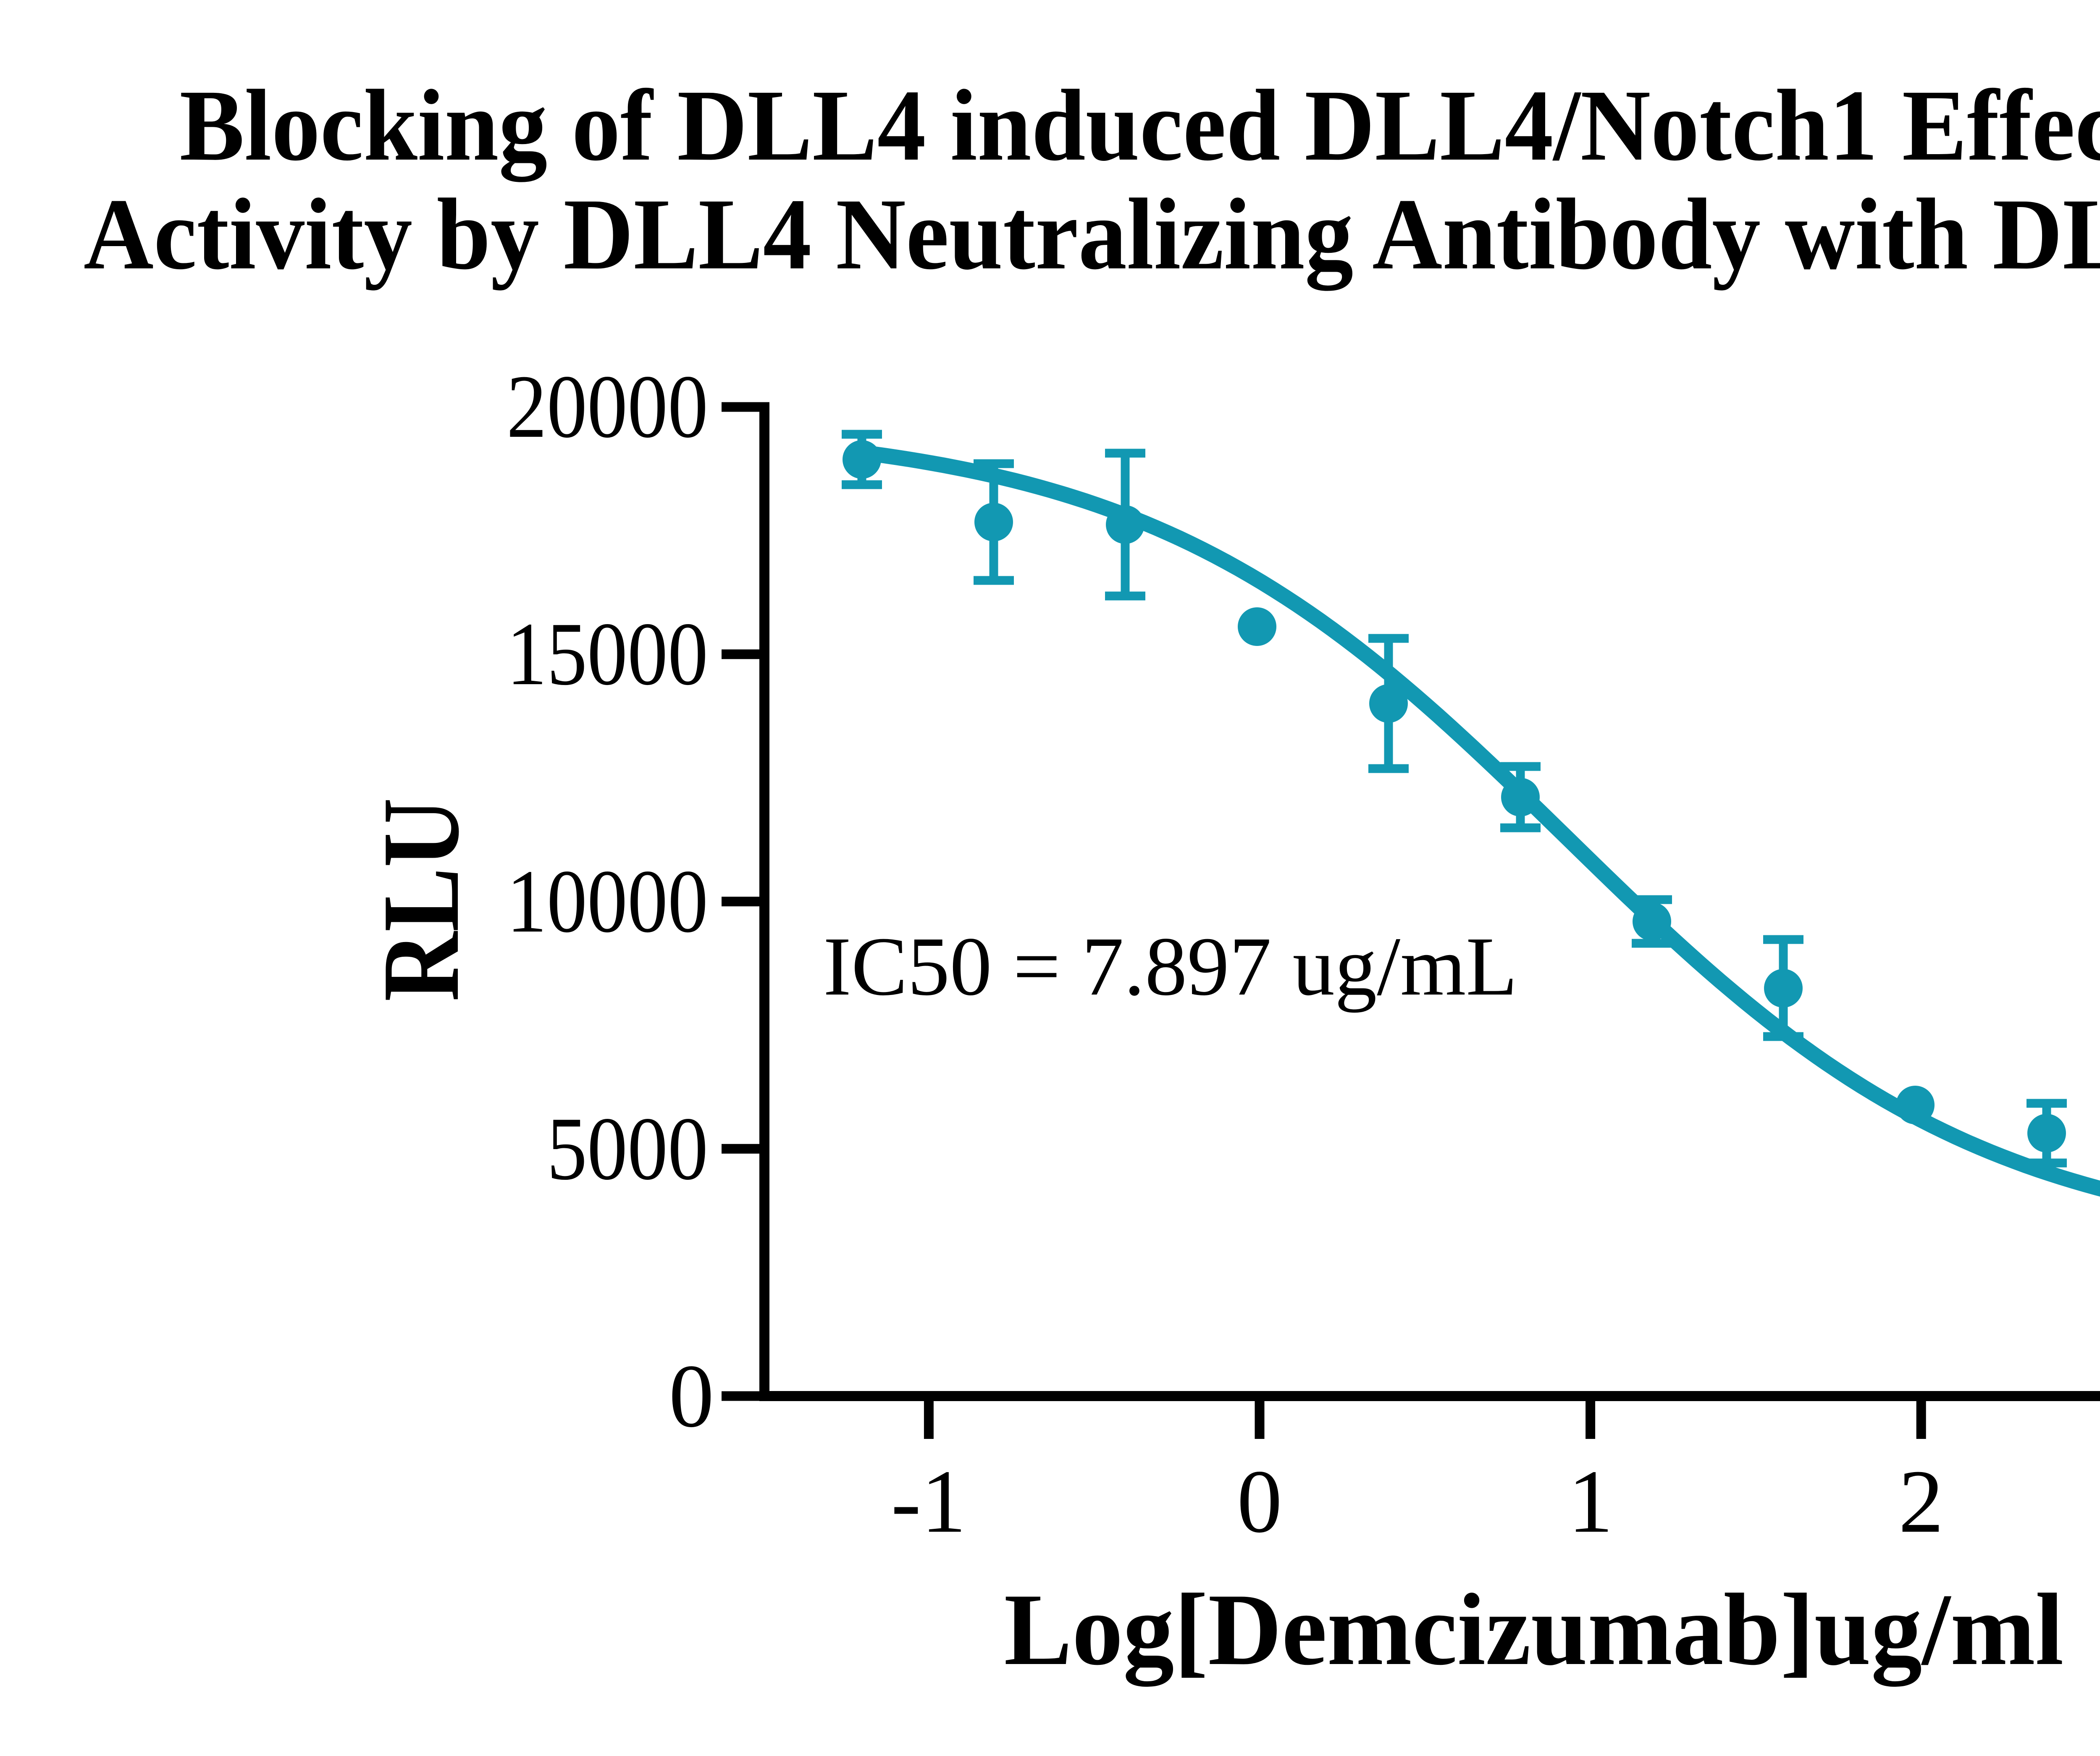 The image size is (2100, 1756). I want to click on svg-text: 1, so click(1590, 1501).